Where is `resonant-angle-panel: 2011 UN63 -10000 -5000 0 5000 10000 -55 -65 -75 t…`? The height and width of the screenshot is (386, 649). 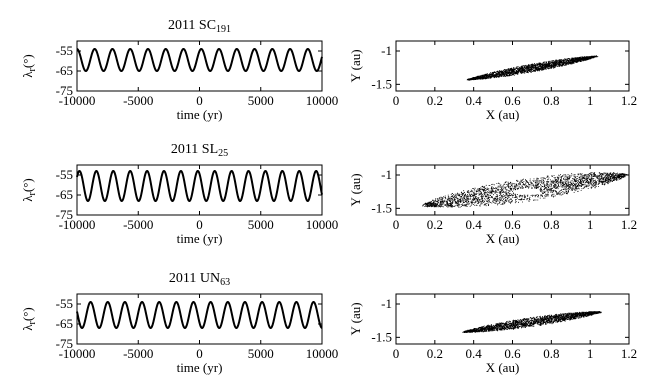 resonant-angle-panel: 2011 UN63 -10000 -5000 0 5000 10000 -55 -65 -75 t… is located at coordinates (179, 323).